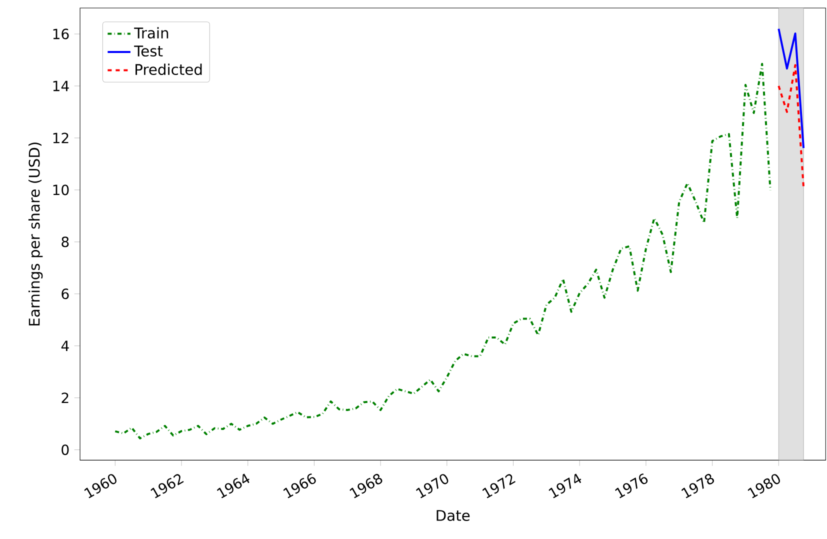  What do you see at coordinates (61, 86) in the screenshot?
I see `y-tick-label: 14` at bounding box center [61, 86].